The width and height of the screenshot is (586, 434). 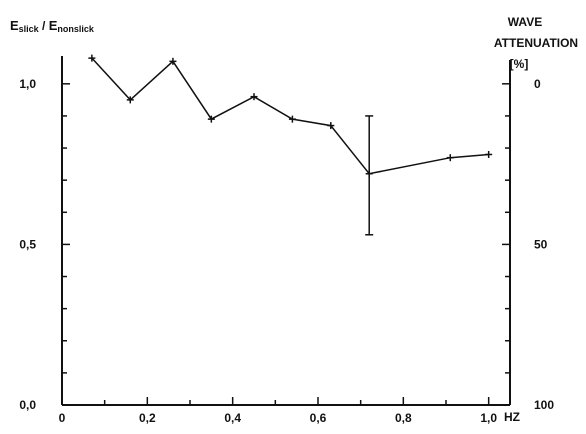 I want to click on y-right-tick-label-1: 50, so click(x=541, y=244).